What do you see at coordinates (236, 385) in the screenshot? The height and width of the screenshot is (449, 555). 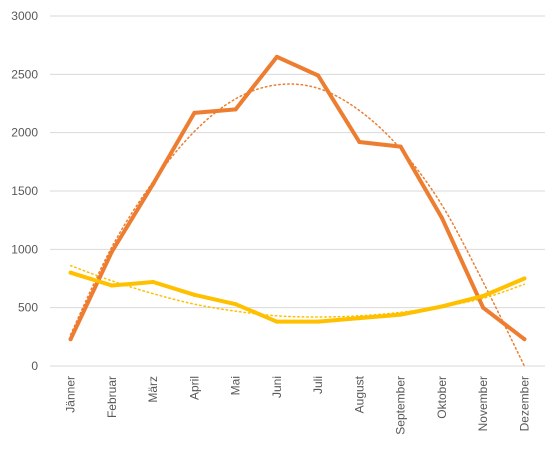 I see `x-tick-label: Mai` at bounding box center [236, 385].